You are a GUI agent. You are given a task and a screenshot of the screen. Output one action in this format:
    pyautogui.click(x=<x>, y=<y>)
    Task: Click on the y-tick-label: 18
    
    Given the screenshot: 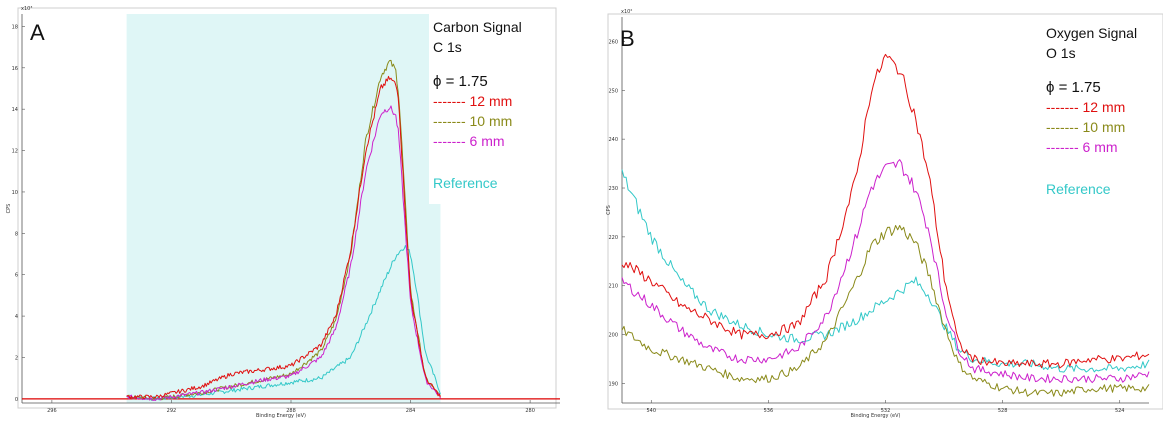 What is the action you would take?
    pyautogui.click(x=15, y=27)
    